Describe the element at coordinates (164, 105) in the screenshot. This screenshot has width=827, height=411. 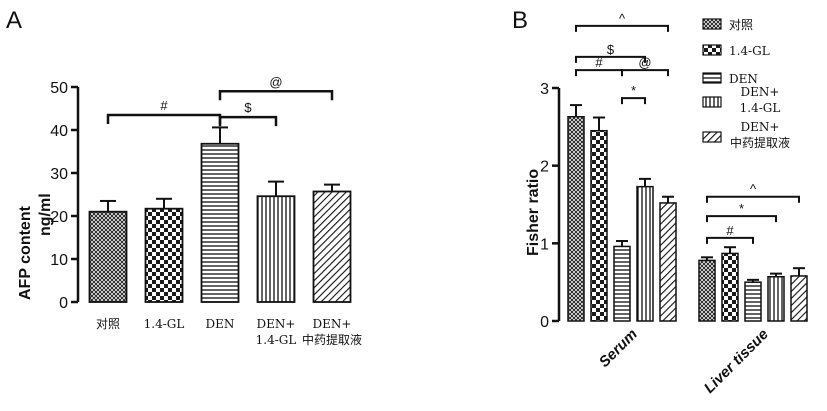
I see `panel-a-significance-label: #` at that location.